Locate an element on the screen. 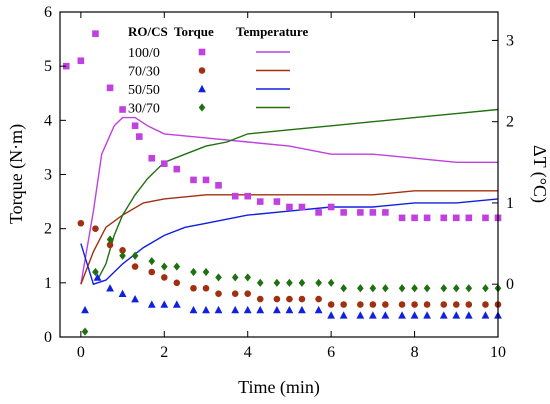 The height and width of the screenshot is (404, 550). y-left-tick-label: 6 is located at coordinates (48, 12).